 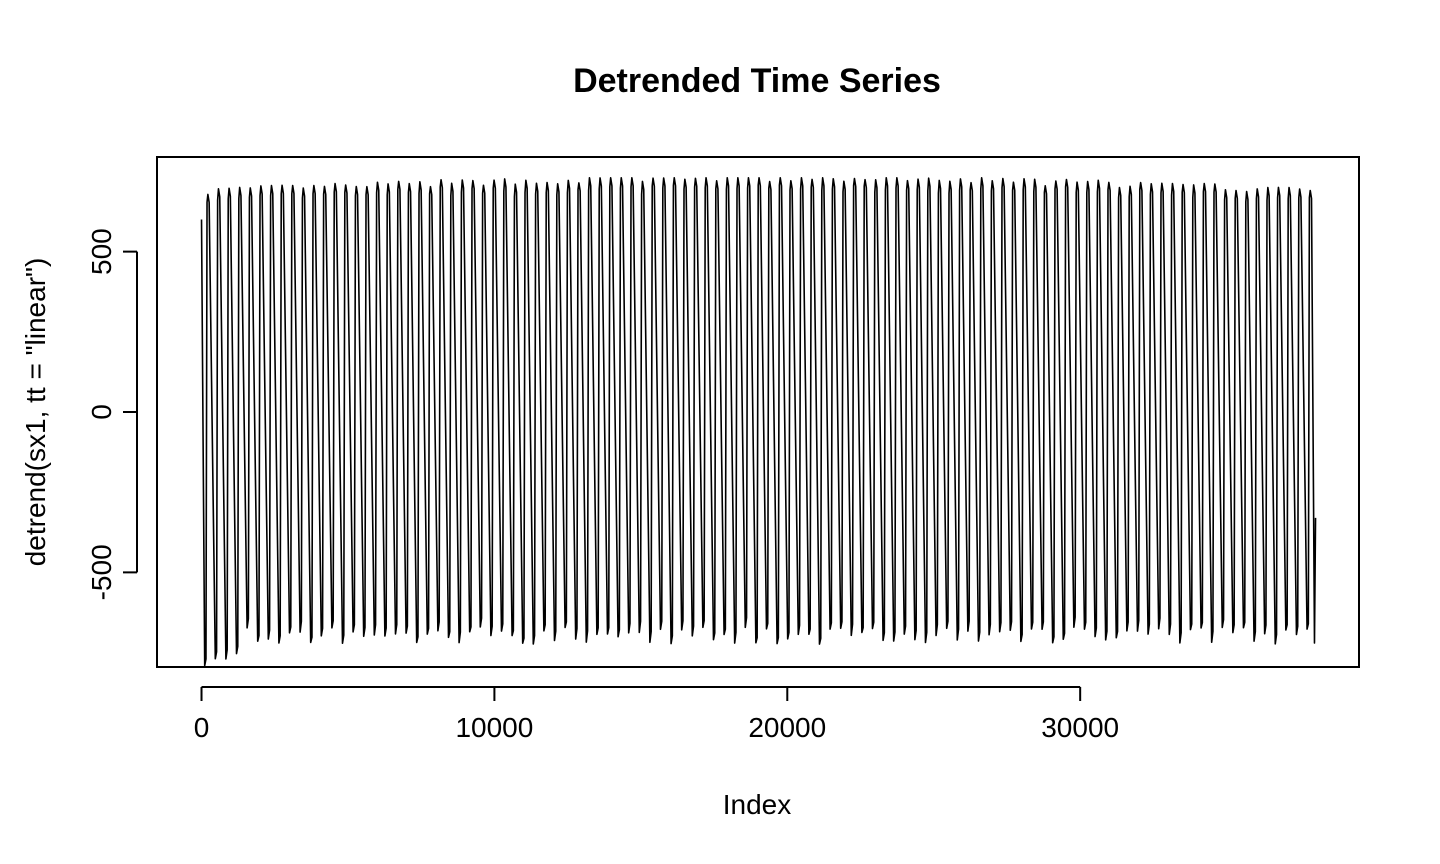 I want to click on y-axis-label: detrend(sx1, tt = "linear"), so click(x=35, y=412).